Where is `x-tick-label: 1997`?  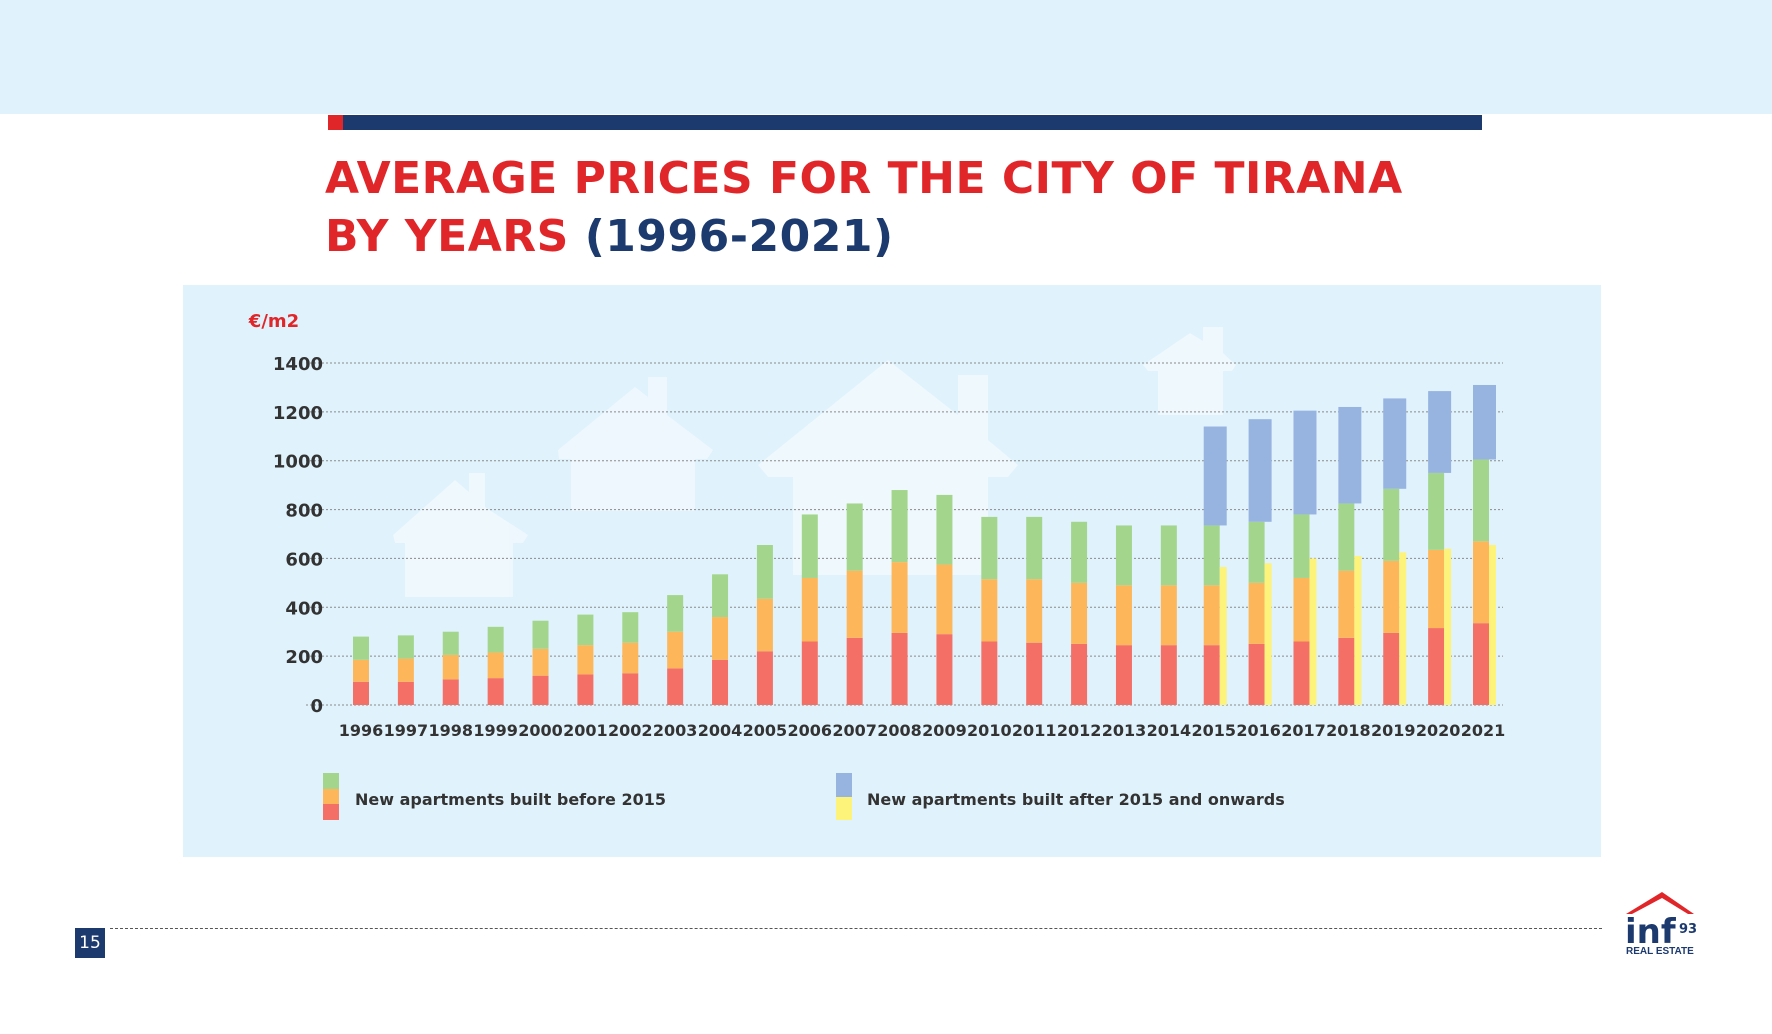
x-tick-label: 1997 is located at coordinates (406, 730).